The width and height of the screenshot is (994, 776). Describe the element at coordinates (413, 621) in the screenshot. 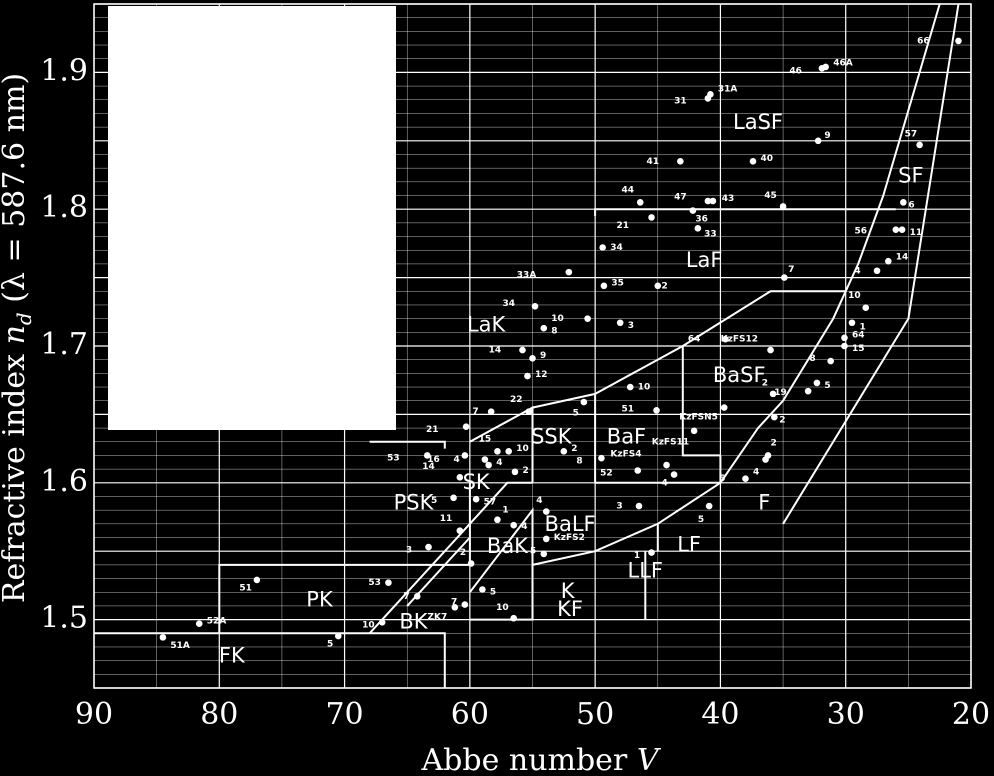

I see `region-label-bk: BK` at that location.